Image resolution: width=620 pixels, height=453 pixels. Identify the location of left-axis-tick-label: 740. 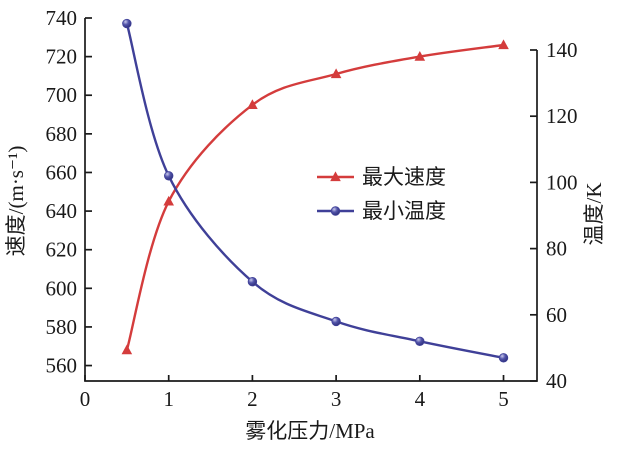
(62, 18).